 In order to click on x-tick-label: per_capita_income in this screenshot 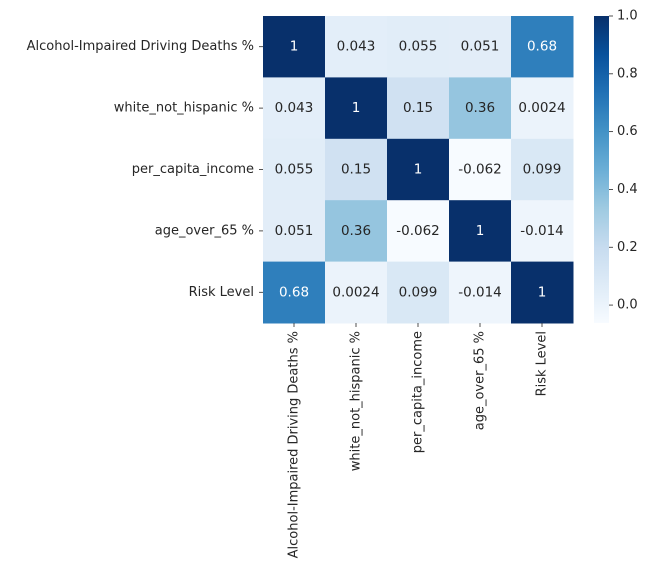, I will do `click(418, 392)`.